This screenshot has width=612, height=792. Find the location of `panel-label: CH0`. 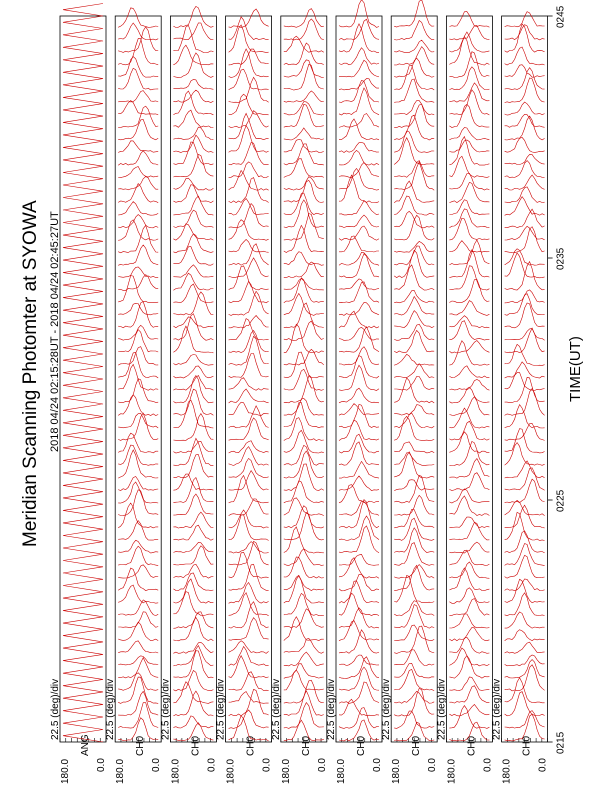

panel-label: CH0 is located at coordinates (251, 746).